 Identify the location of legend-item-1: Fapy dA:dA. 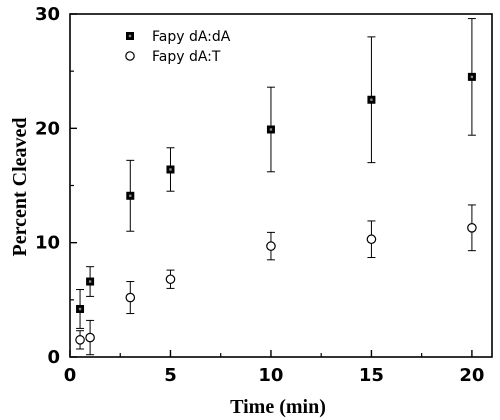
(178, 37).